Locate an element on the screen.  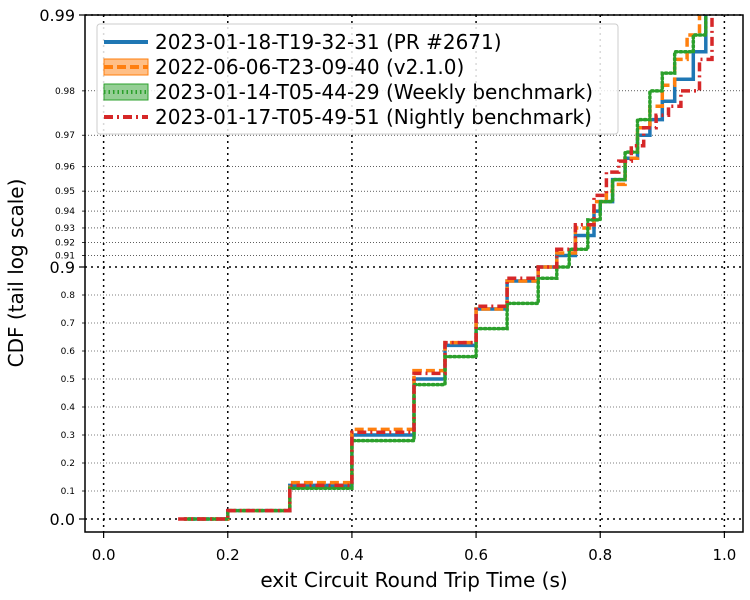
y-minor-tick-label: 0.6 is located at coordinates (68, 352).